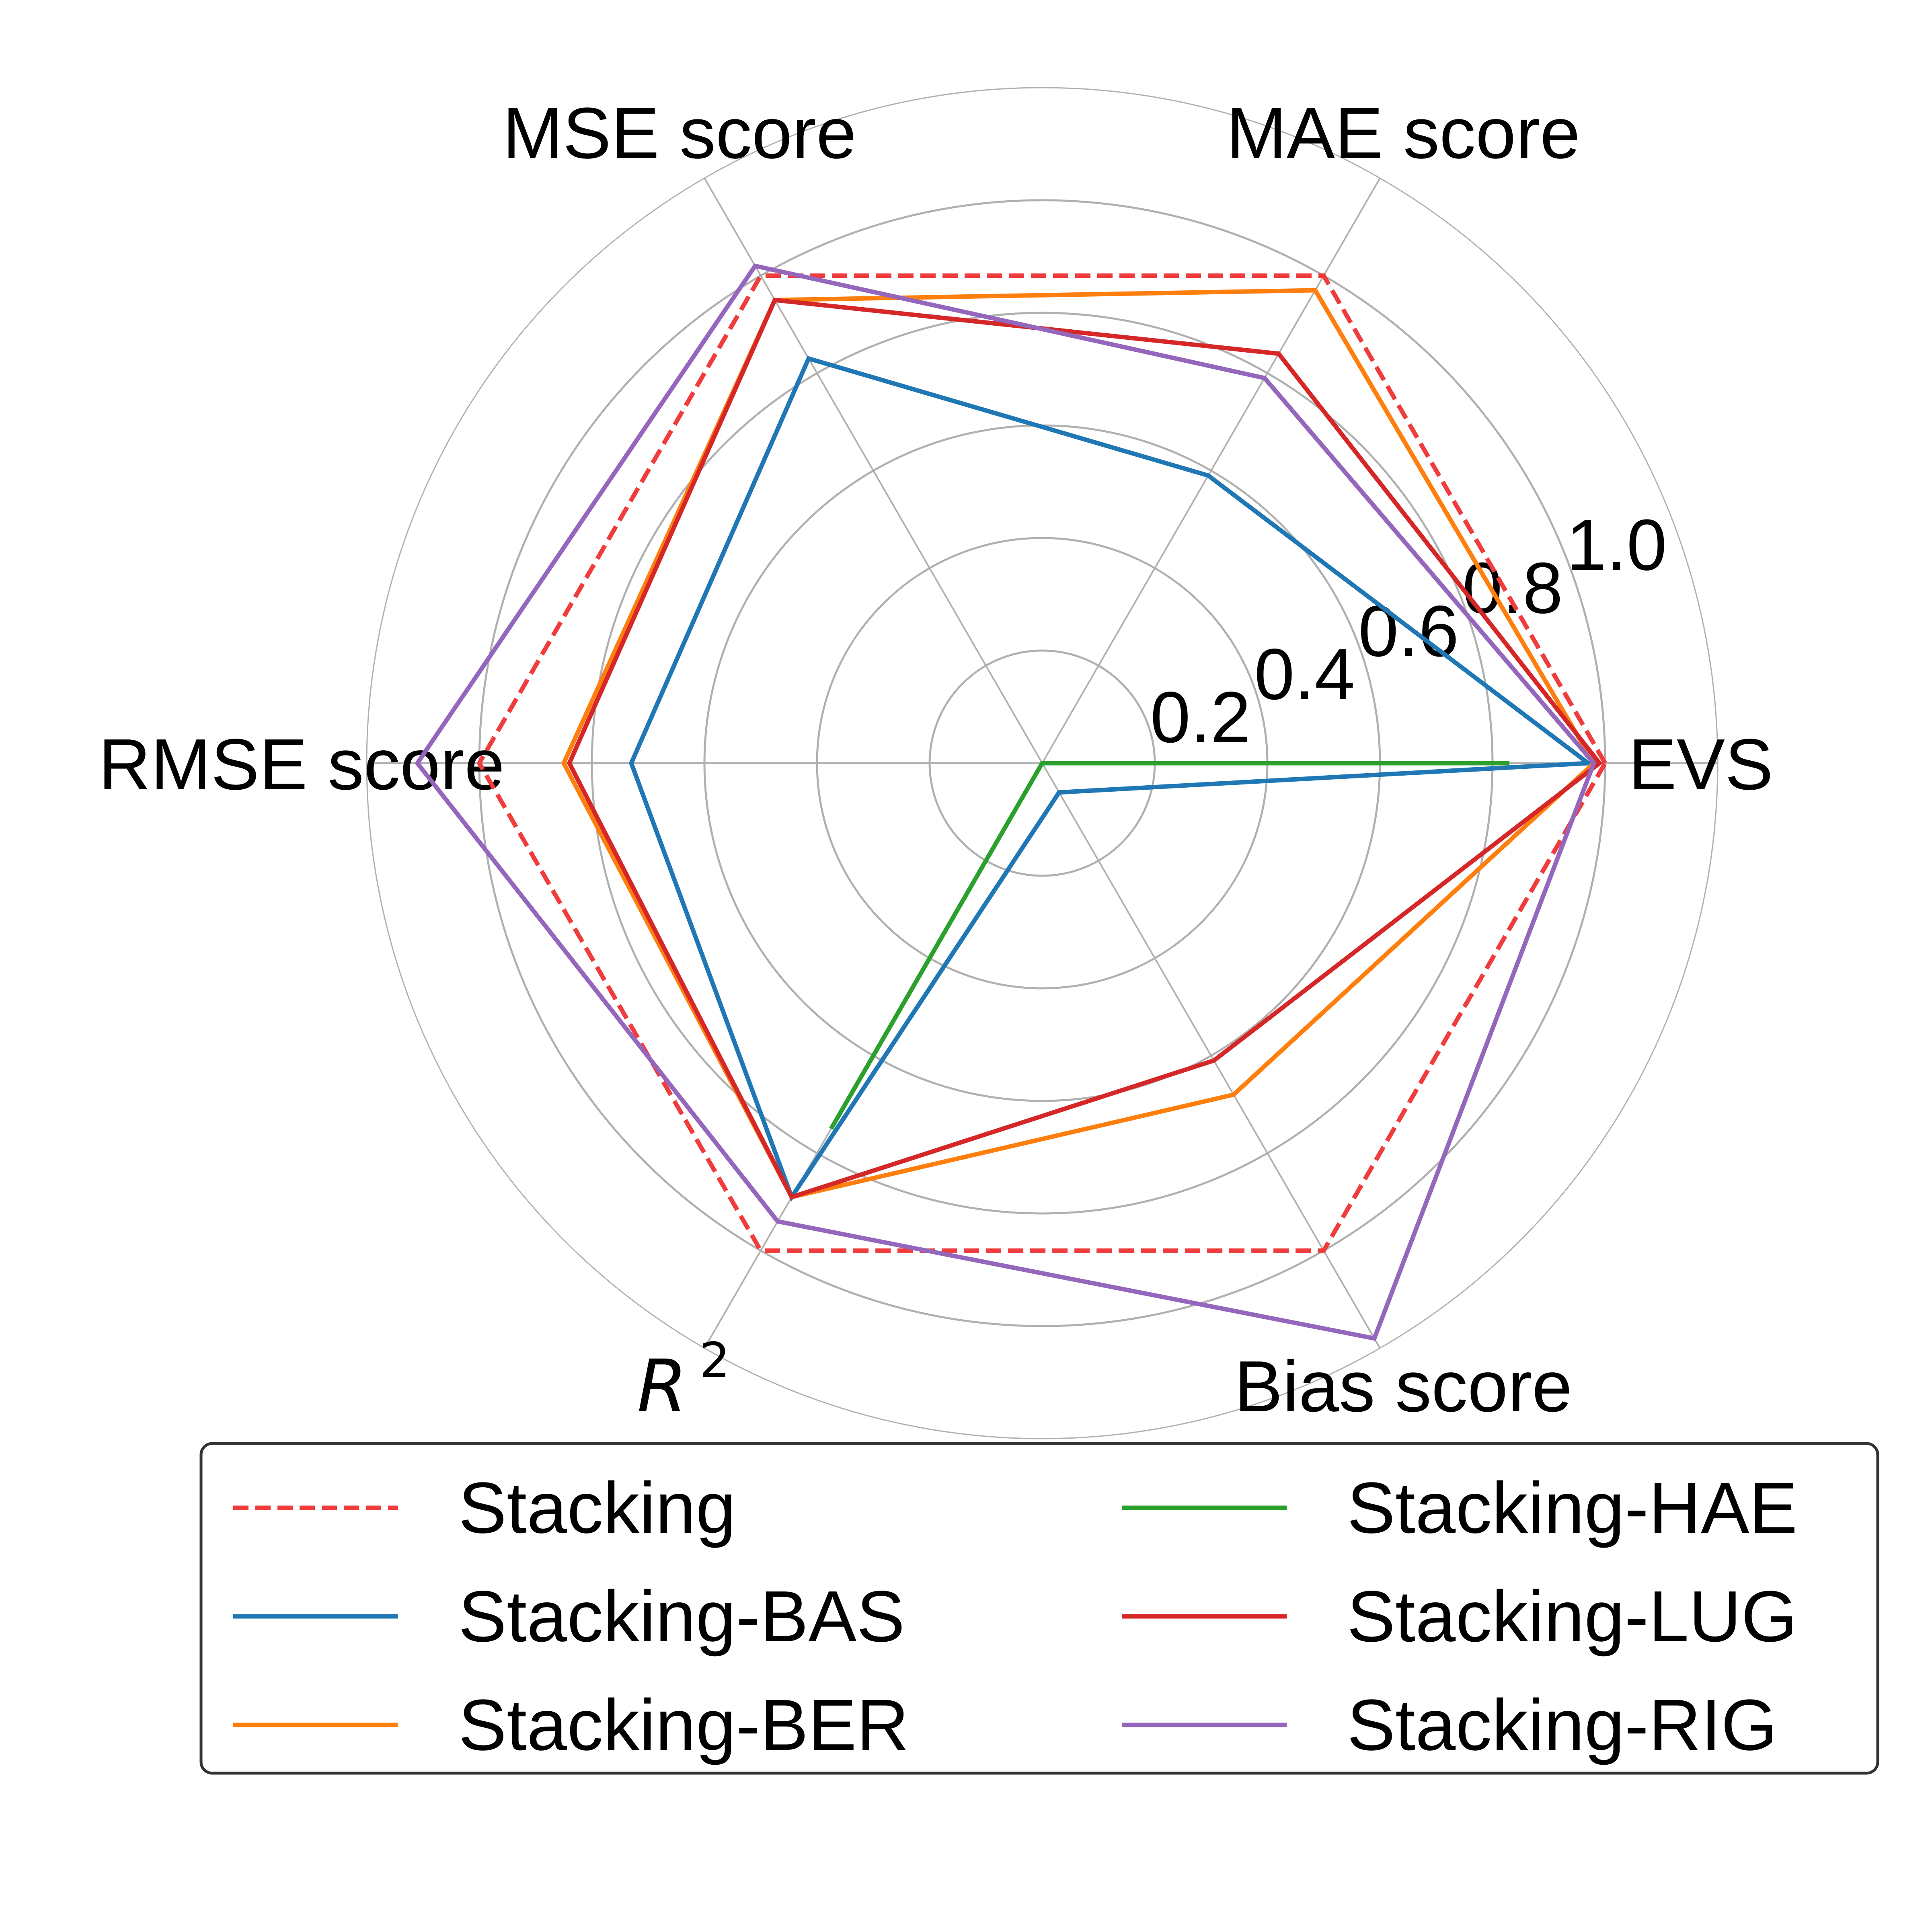 This screenshot has height=1932, width=1930. I want to click on legend-label: Stacking-LUG, so click(1572, 1616).